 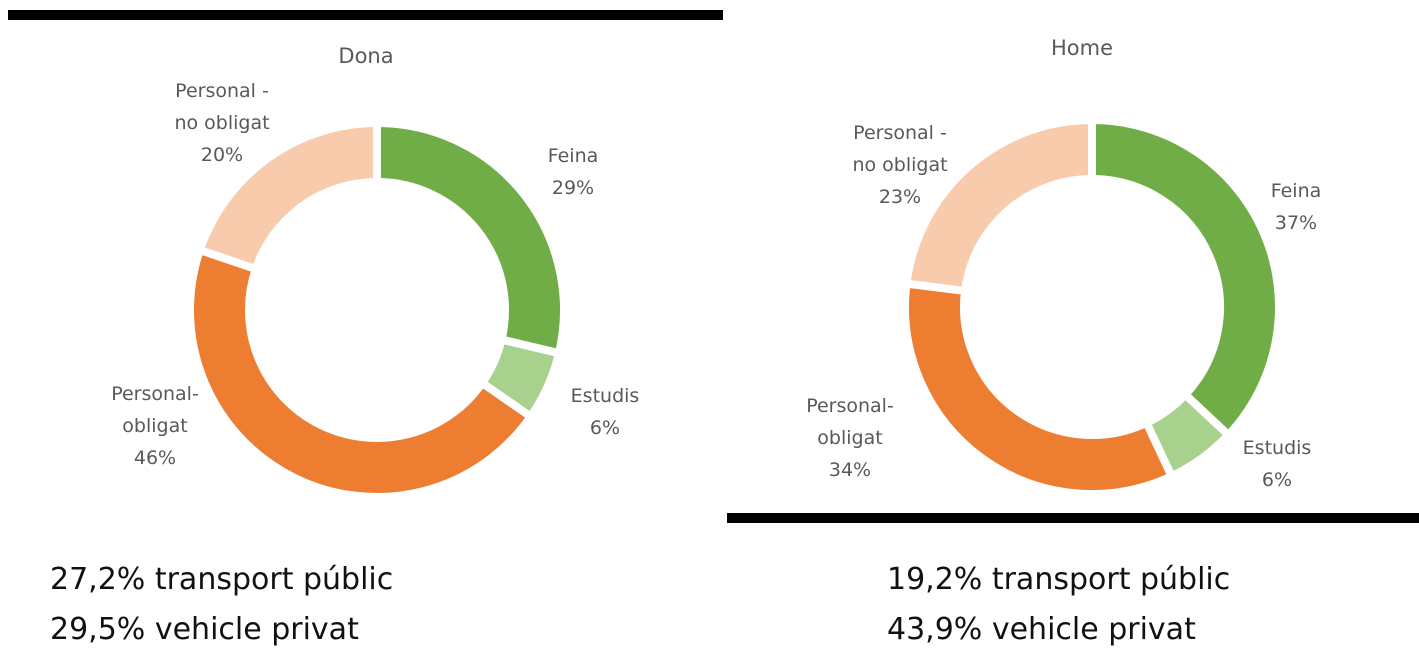 I want to click on chart-title: Dona, so click(x=366, y=56).